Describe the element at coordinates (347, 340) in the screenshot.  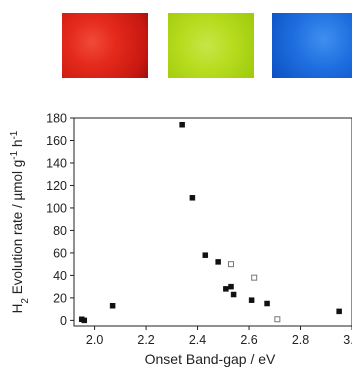
I see `x-tick-label: 3.0` at that location.